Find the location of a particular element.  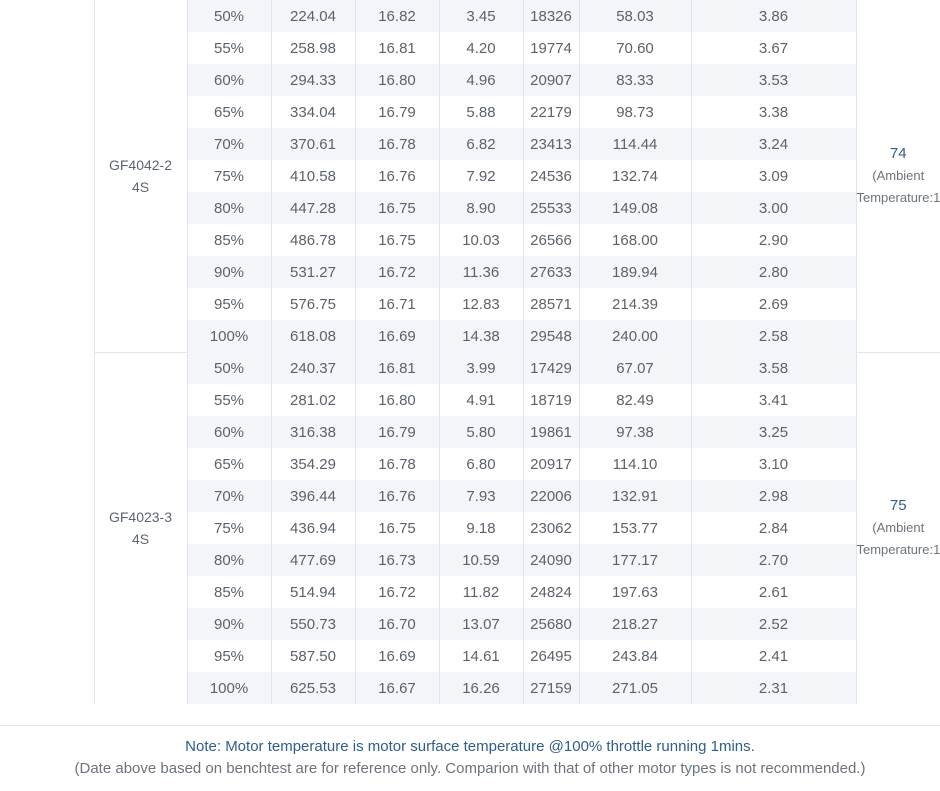

table-row: 100% 625.53 16.67 16.26 27159 271.05 2.31 is located at coordinates (470, 688).